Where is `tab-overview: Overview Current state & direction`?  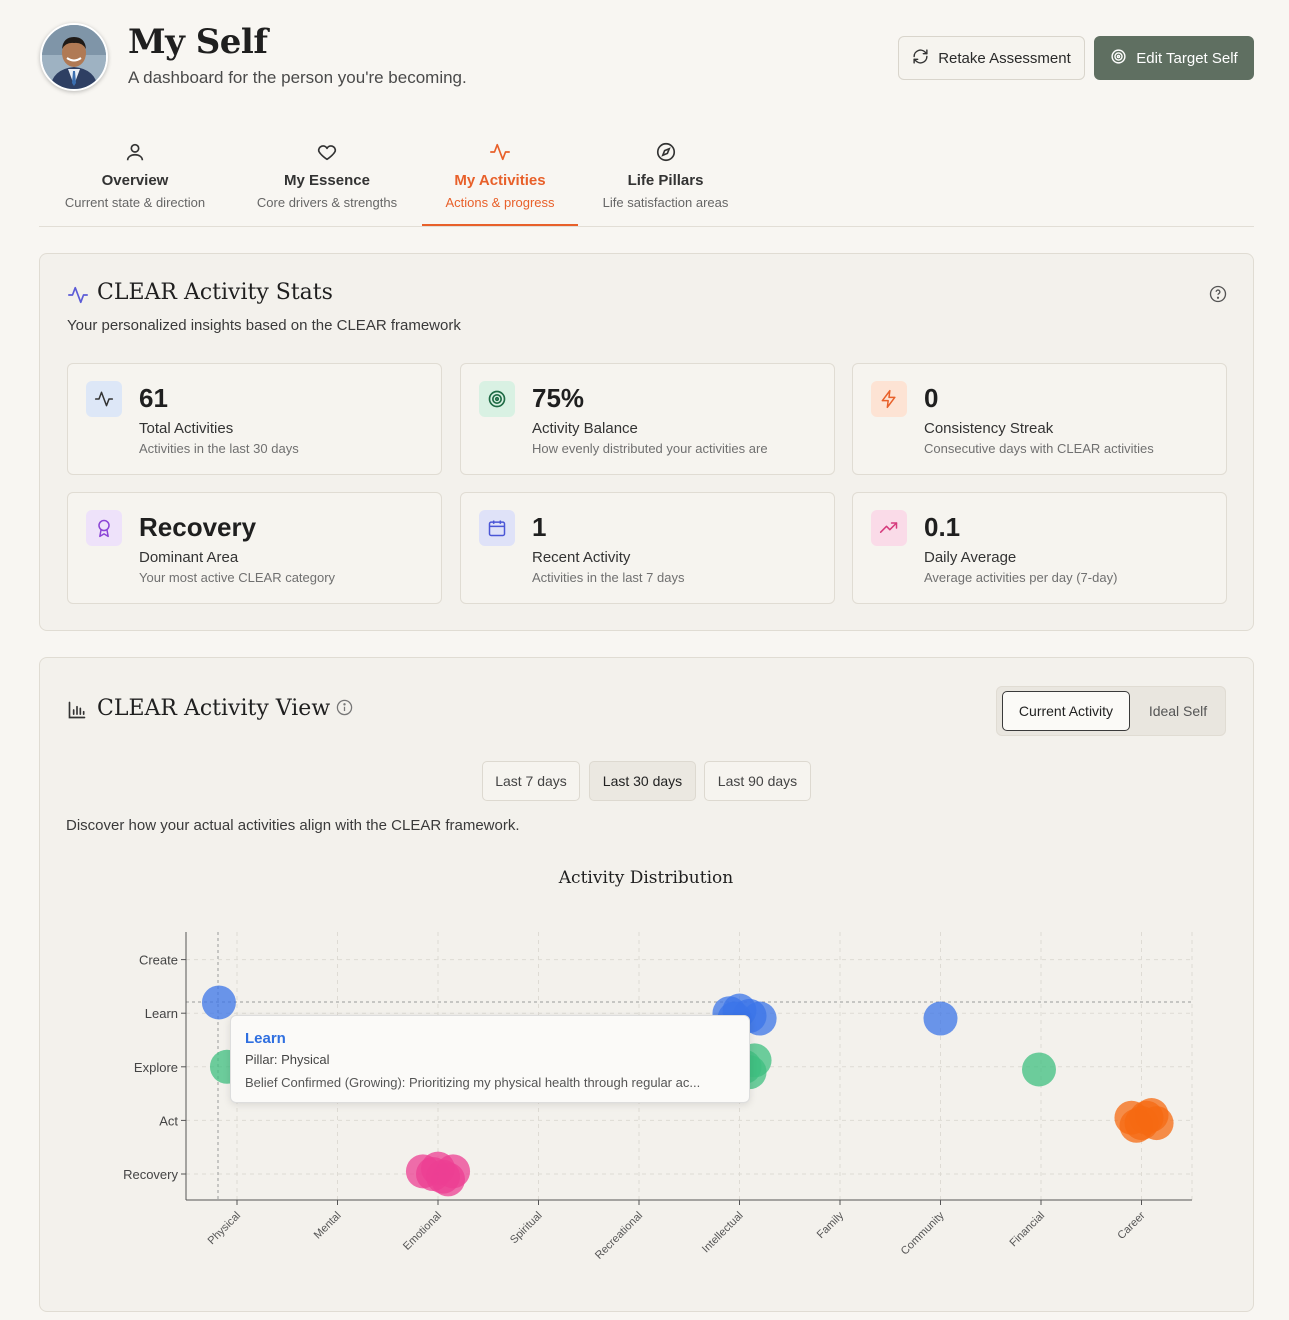 tab-overview: Overview Current state & direction is located at coordinates (135, 180).